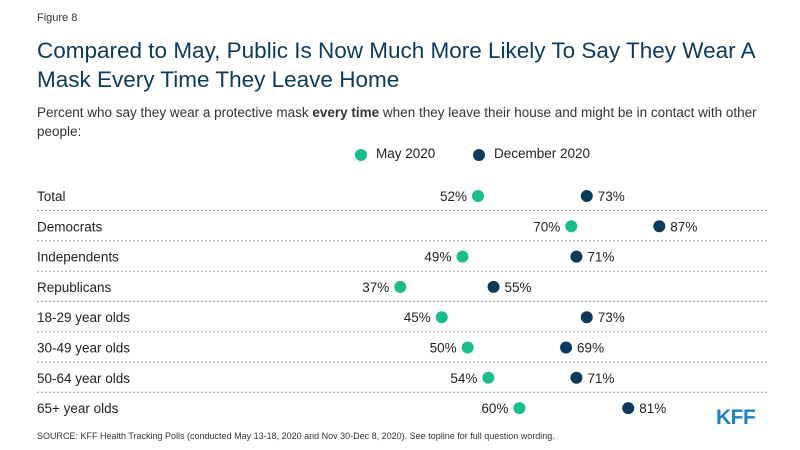 This screenshot has height=450, width=800. I want to click on category-label: Independents, so click(78, 257).